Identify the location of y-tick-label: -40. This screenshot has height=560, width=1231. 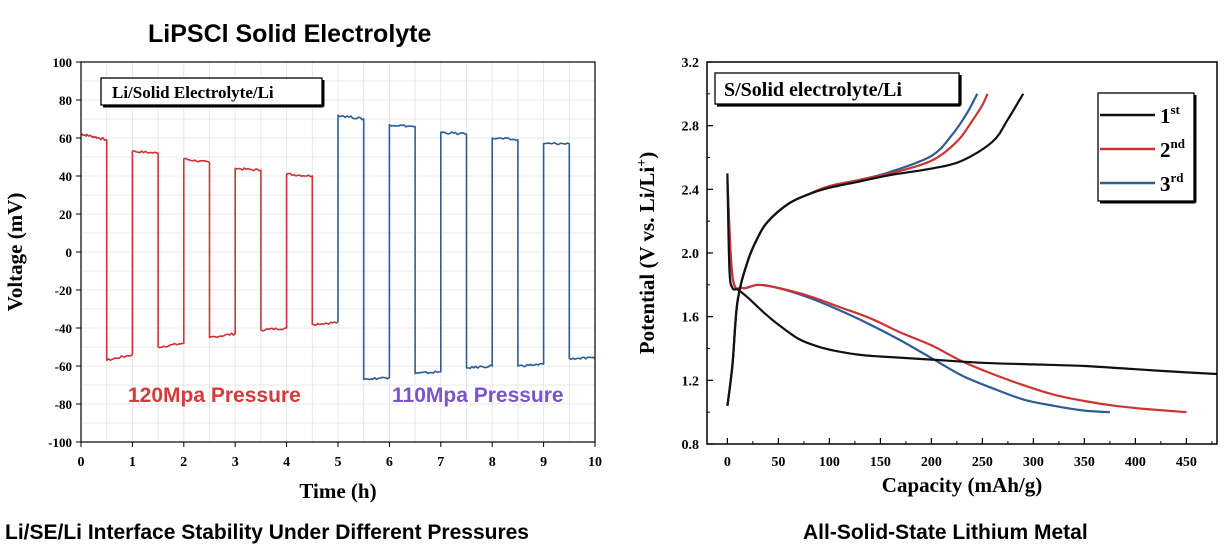
(63, 328).